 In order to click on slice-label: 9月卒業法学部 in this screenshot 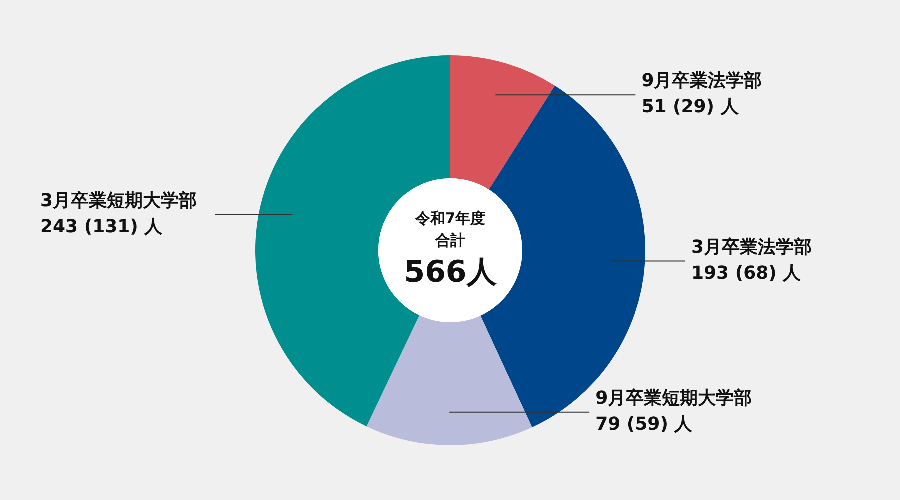, I will do `click(702, 81)`.